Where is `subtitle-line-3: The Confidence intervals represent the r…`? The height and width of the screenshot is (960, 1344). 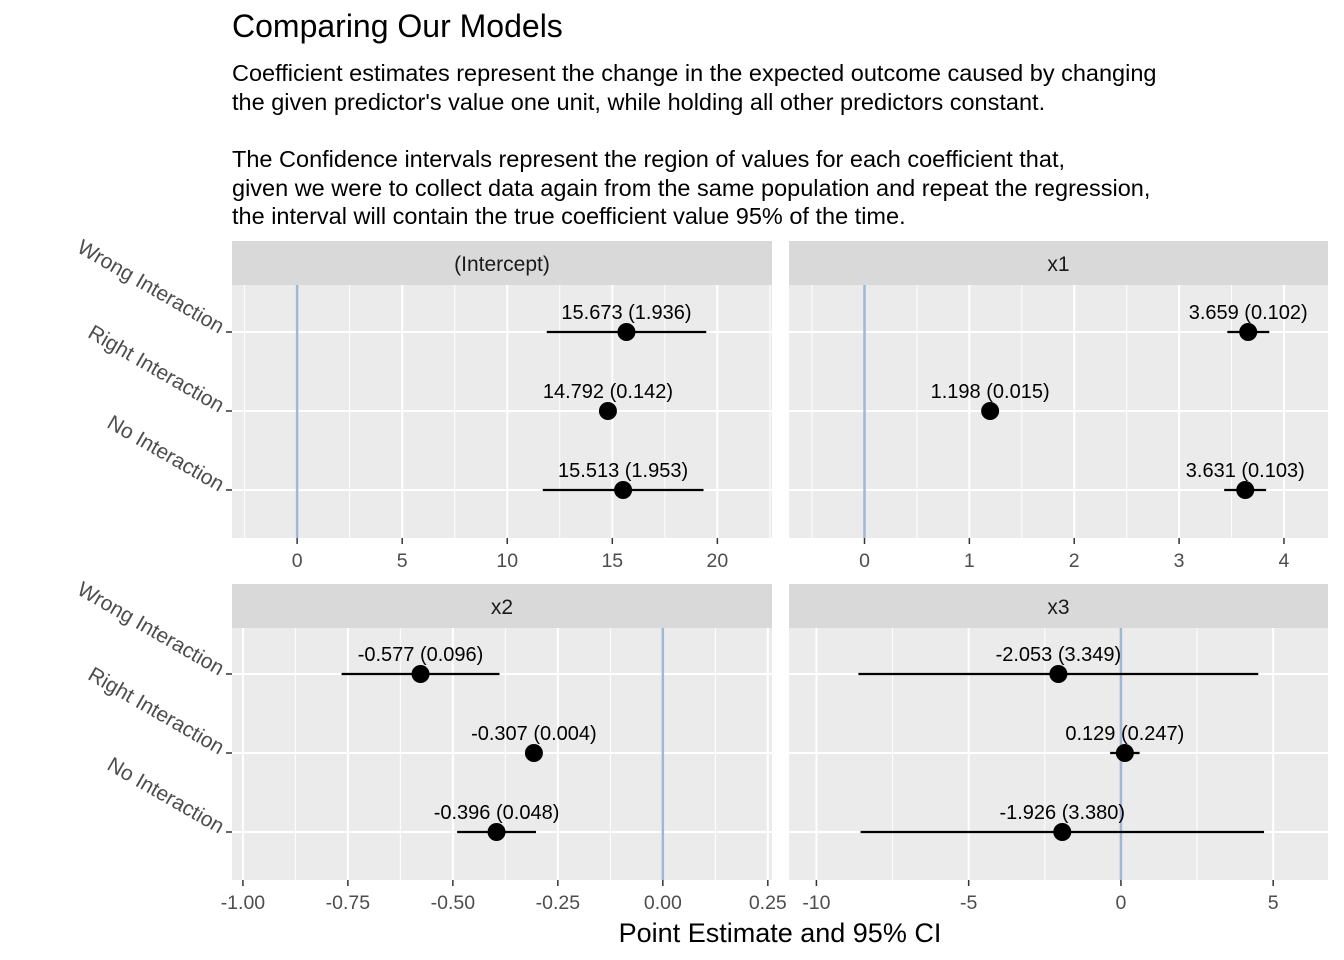 subtitle-line-3: The Confidence intervals represent the r… is located at coordinates (648, 159).